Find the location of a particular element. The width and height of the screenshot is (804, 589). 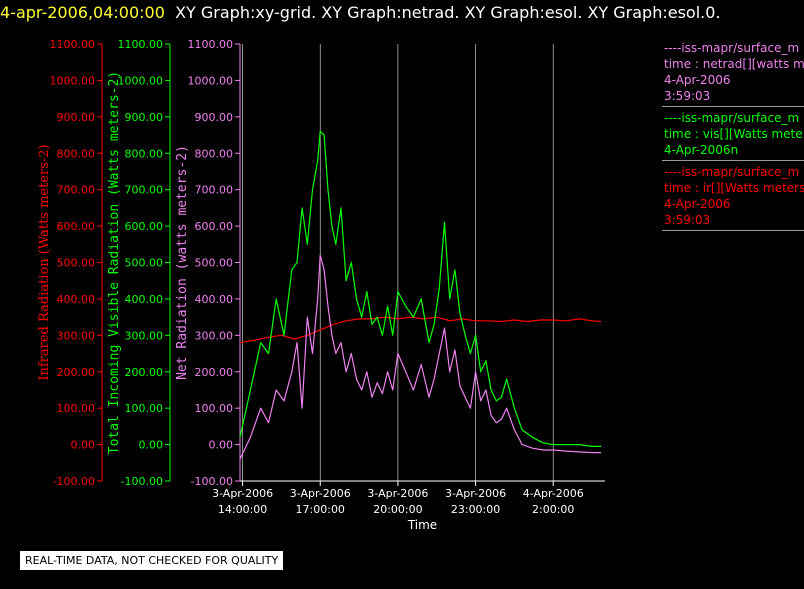

y-axis-label-net: Net Radiation (watts meters-2) is located at coordinates (182, 262).